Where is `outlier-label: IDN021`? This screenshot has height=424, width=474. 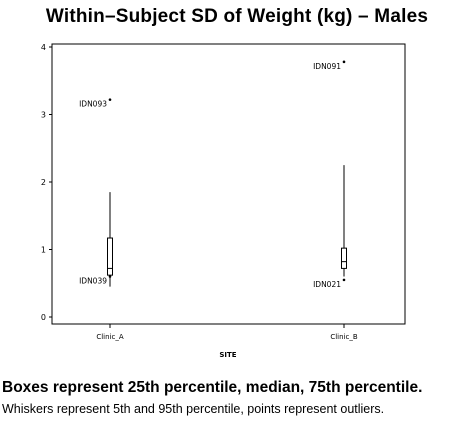
outlier-label: IDN021 is located at coordinates (327, 284).